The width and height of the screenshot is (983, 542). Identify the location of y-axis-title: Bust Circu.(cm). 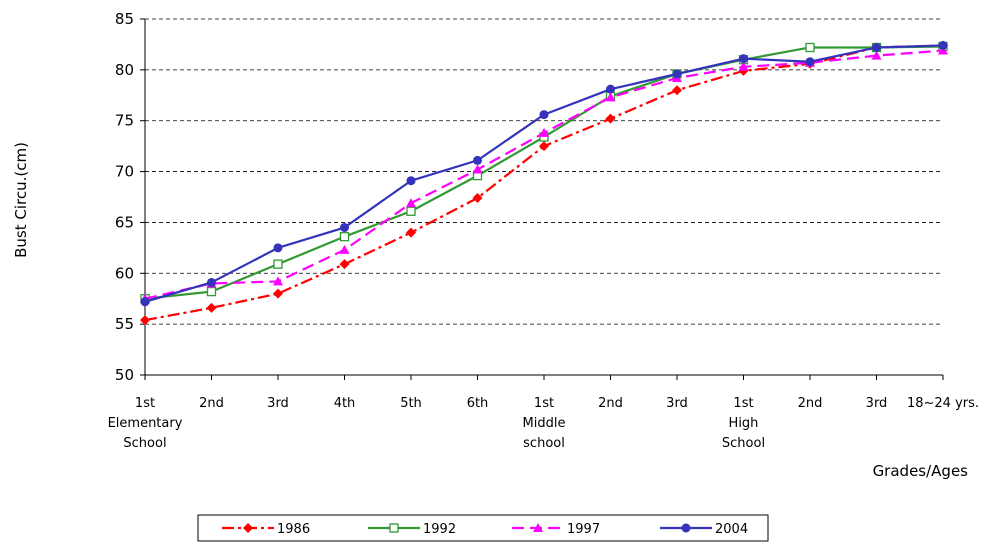
(21, 200).